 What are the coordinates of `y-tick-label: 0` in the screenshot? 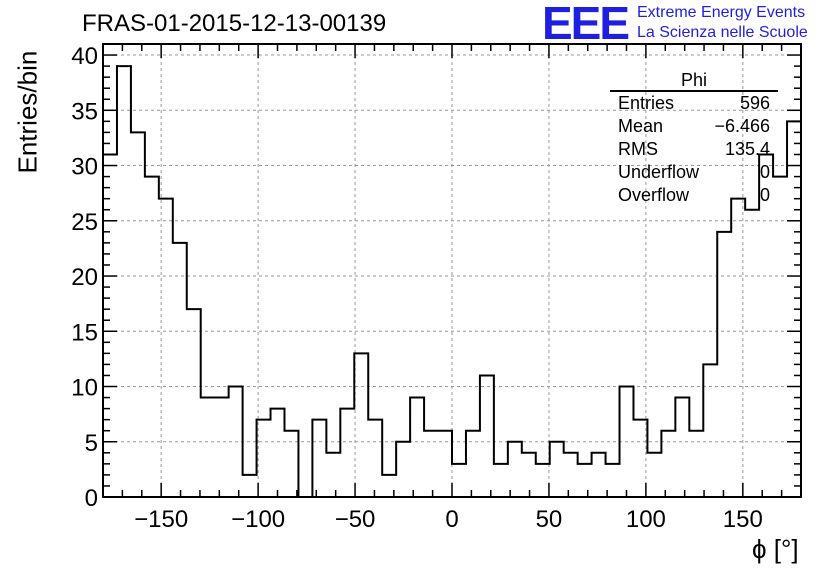 It's located at (91, 498).